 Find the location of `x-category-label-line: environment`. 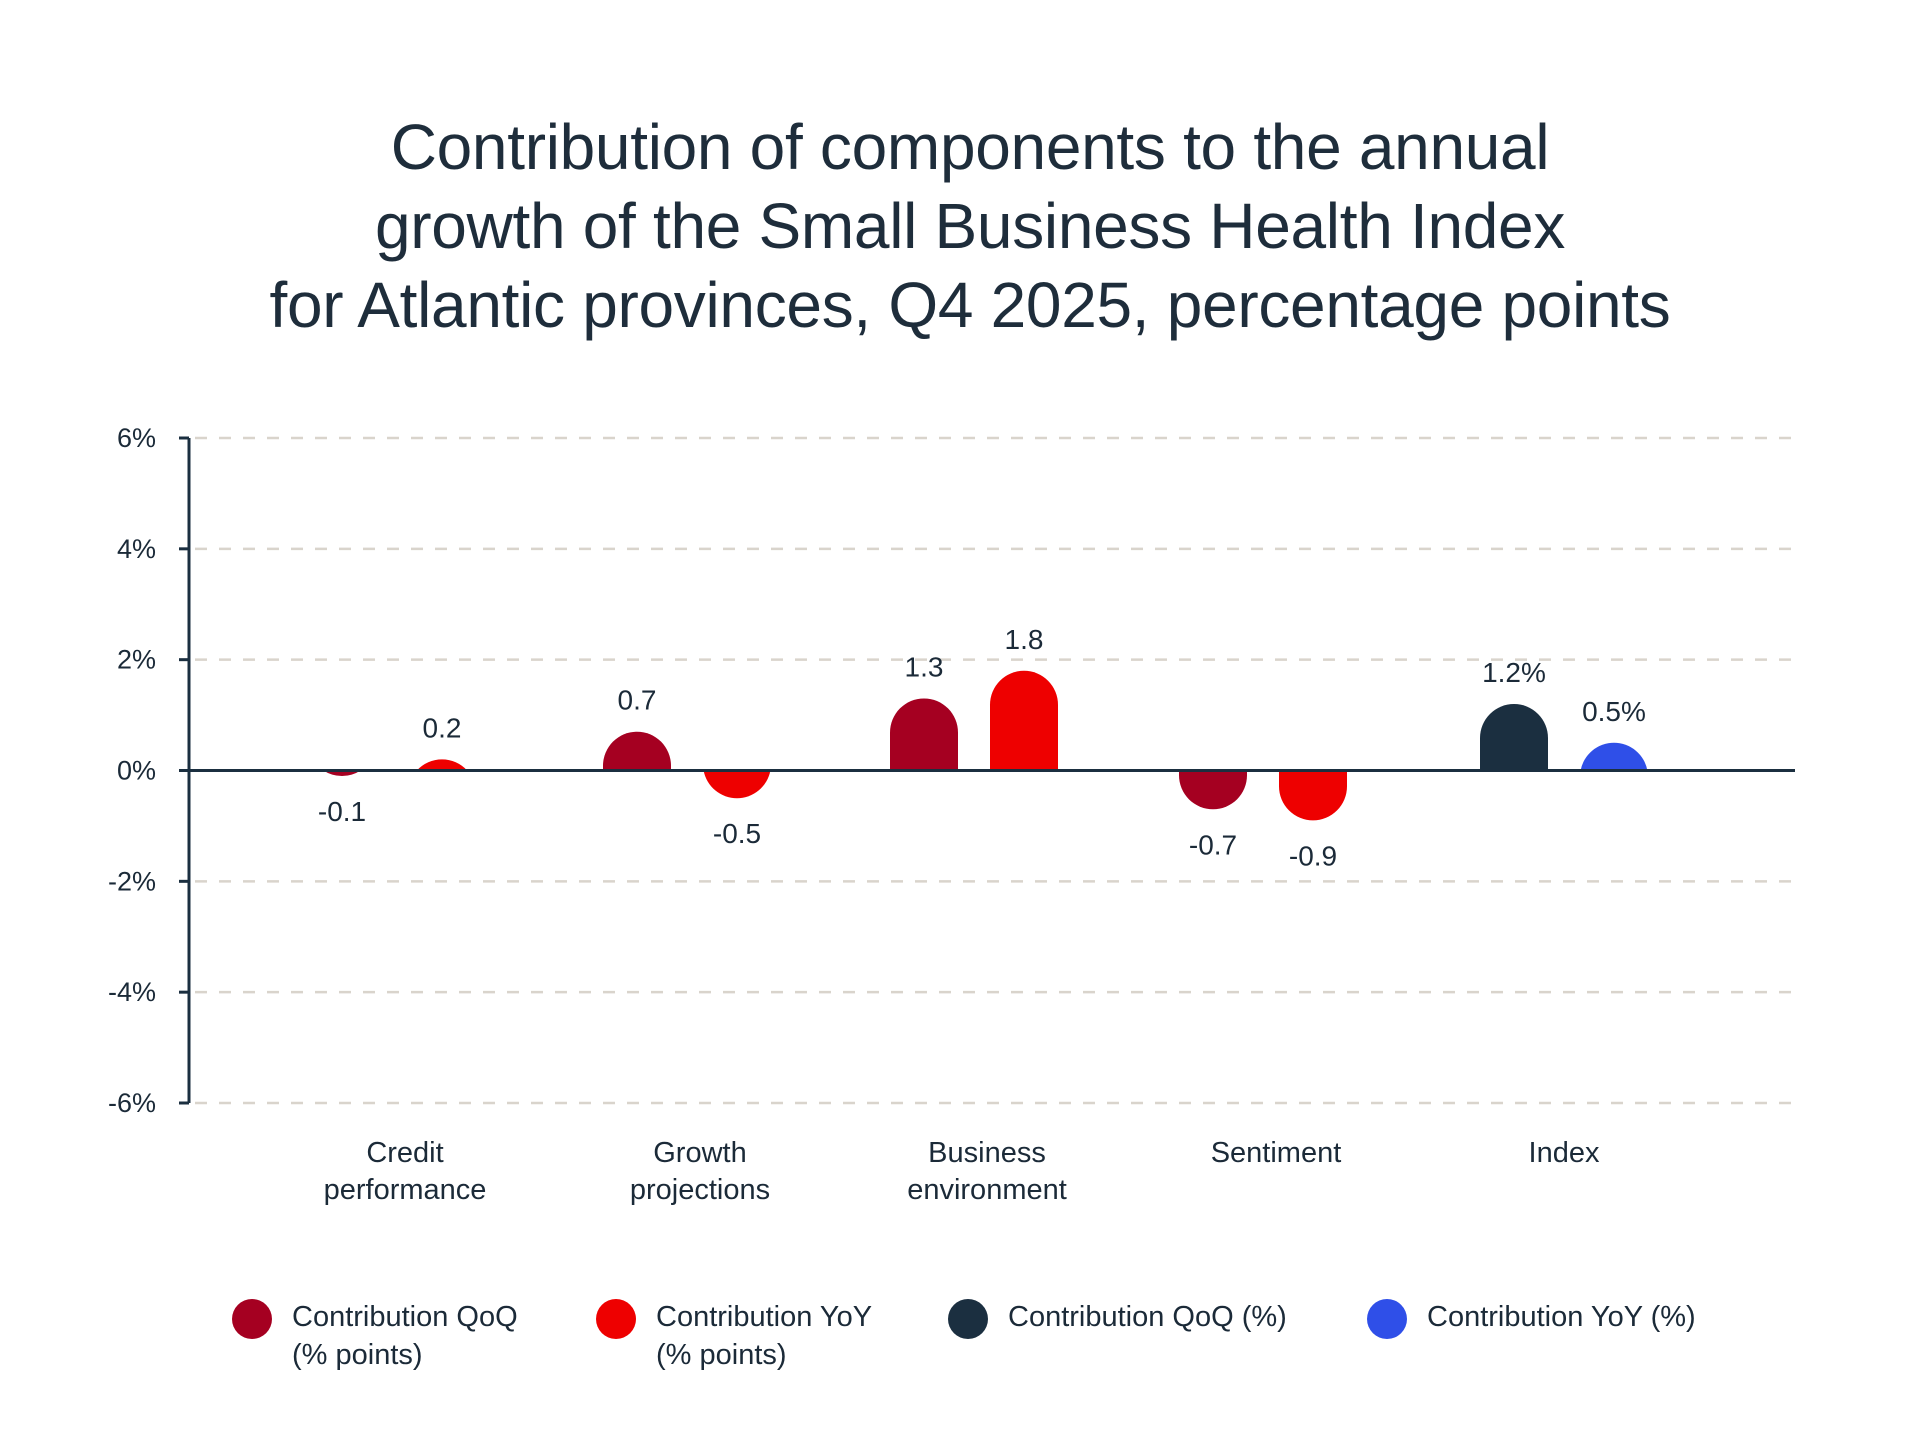

x-category-label-line: environment is located at coordinates (987, 1190).